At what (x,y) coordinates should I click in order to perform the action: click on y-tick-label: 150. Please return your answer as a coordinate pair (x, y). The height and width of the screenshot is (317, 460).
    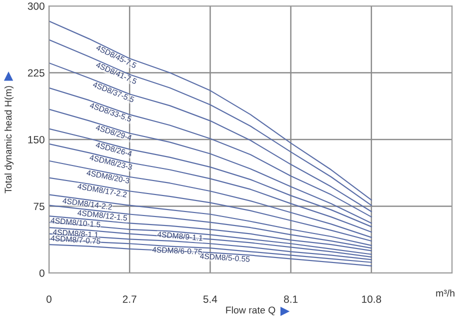
    Looking at the image, I should click on (36, 140).